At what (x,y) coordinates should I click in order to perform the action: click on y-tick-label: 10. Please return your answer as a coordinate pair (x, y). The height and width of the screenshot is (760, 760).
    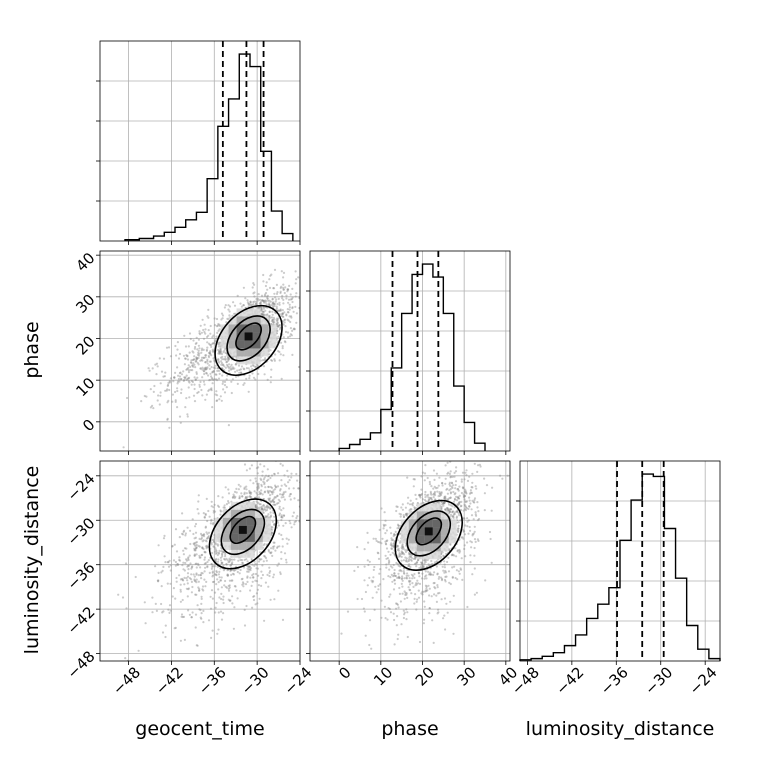
    Looking at the image, I should click on (85, 387).